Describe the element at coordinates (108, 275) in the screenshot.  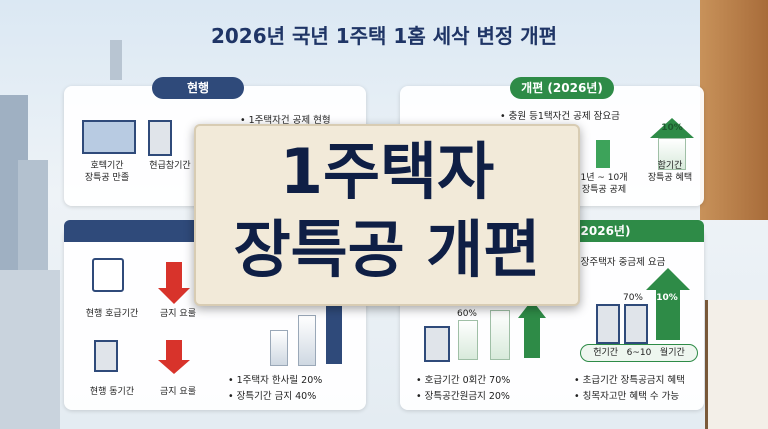
I see `calendar-icon` at that location.